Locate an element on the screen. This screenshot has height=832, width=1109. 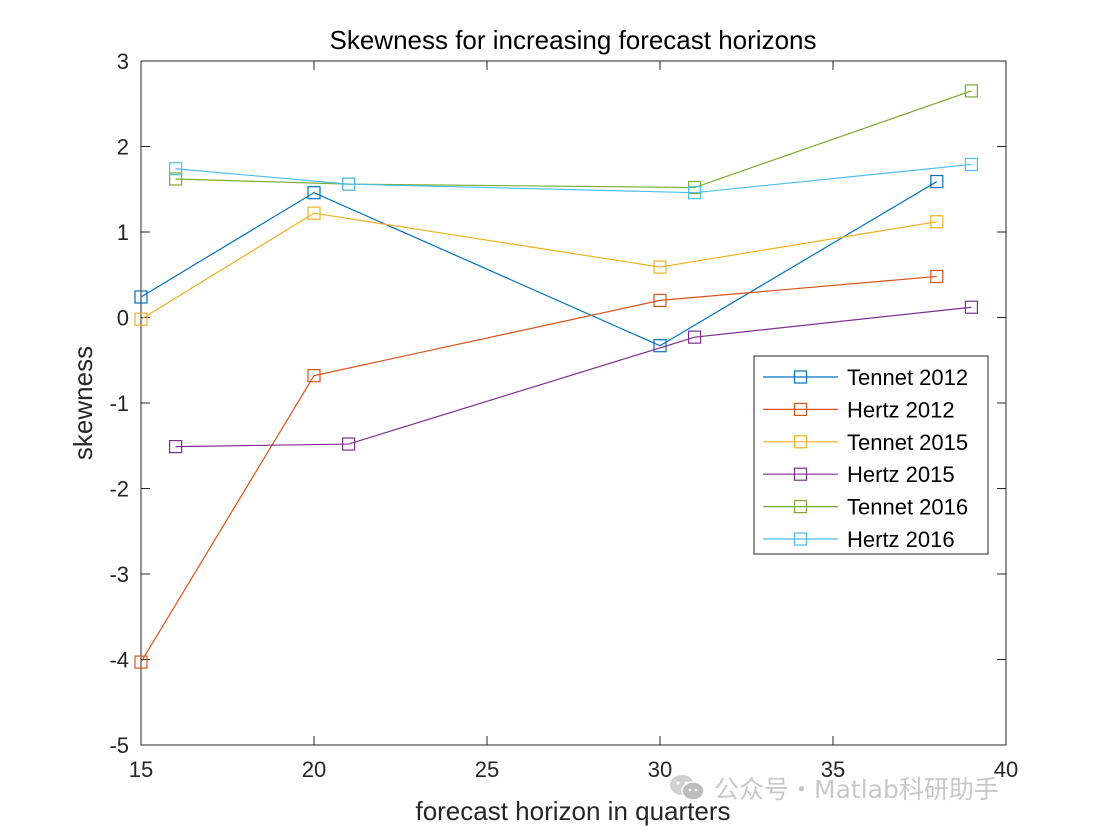
x-axis-label: forecast horizon in quarters is located at coordinates (572, 811).